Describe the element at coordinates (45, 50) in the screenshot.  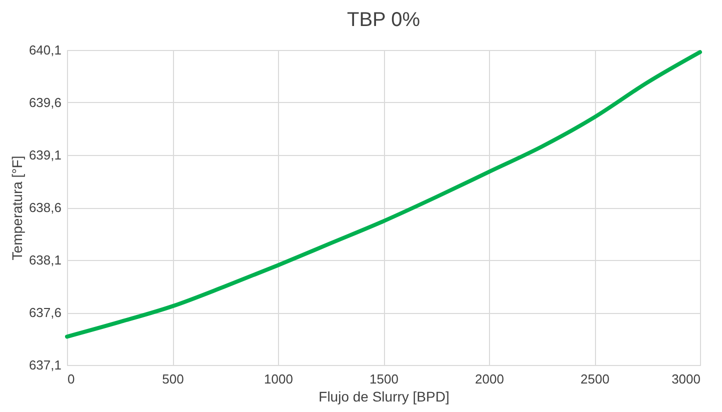
I see `y-tick-label: 640,1` at that location.